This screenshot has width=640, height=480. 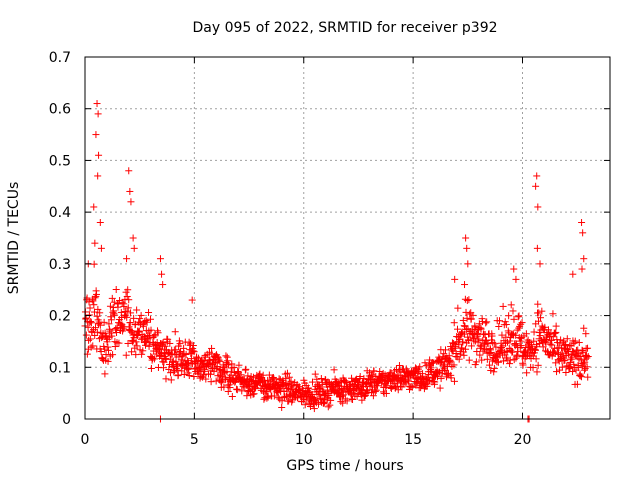 What do you see at coordinates (60, 161) in the screenshot?
I see `y-tick-label: 0.5` at bounding box center [60, 161].